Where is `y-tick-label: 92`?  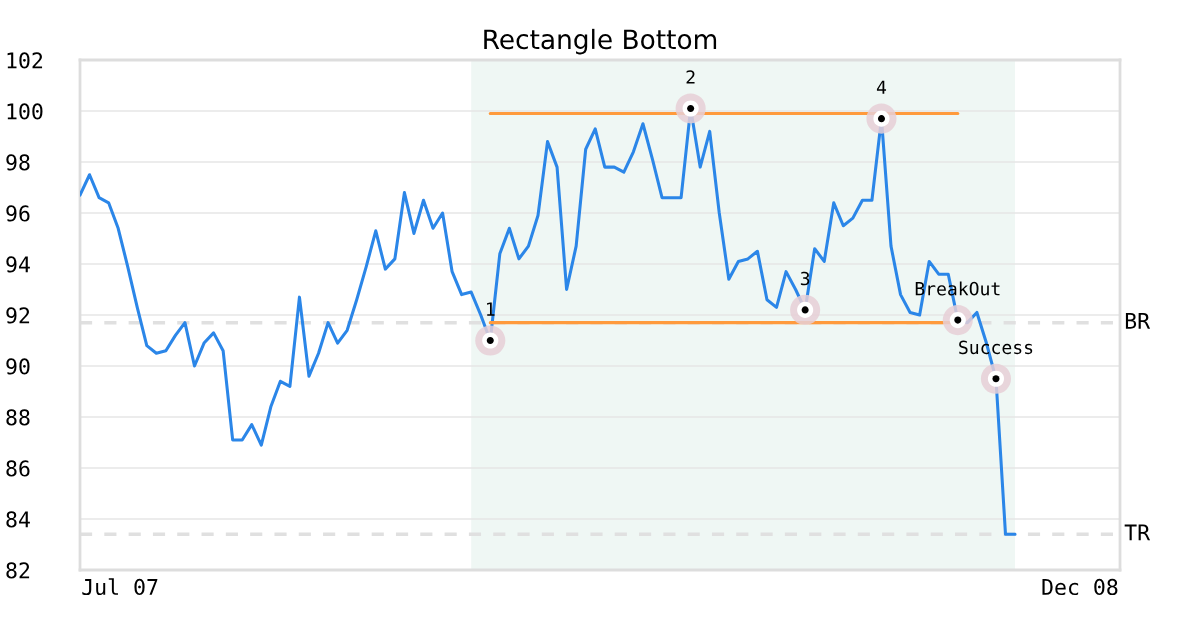
y-tick-label: 92 is located at coordinates (18, 315).